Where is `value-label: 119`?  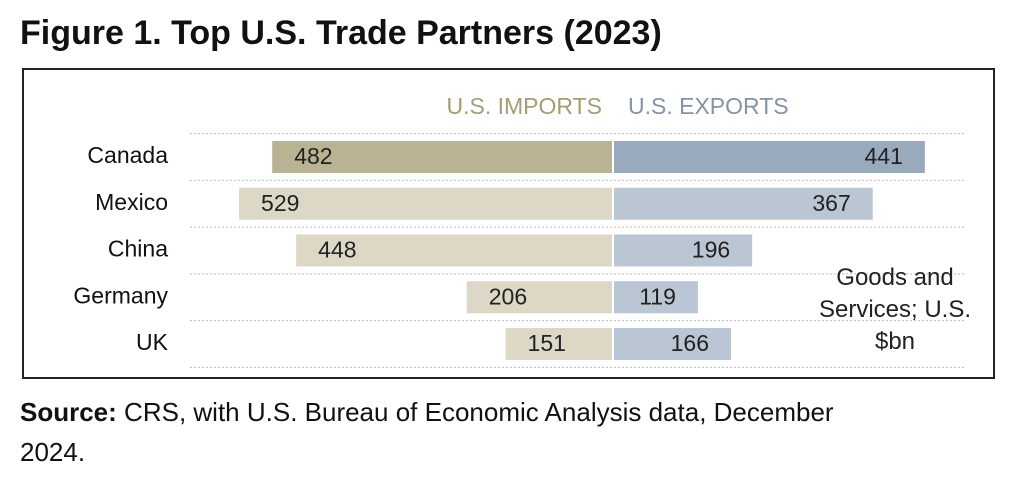 value-label: 119 is located at coordinates (657, 296).